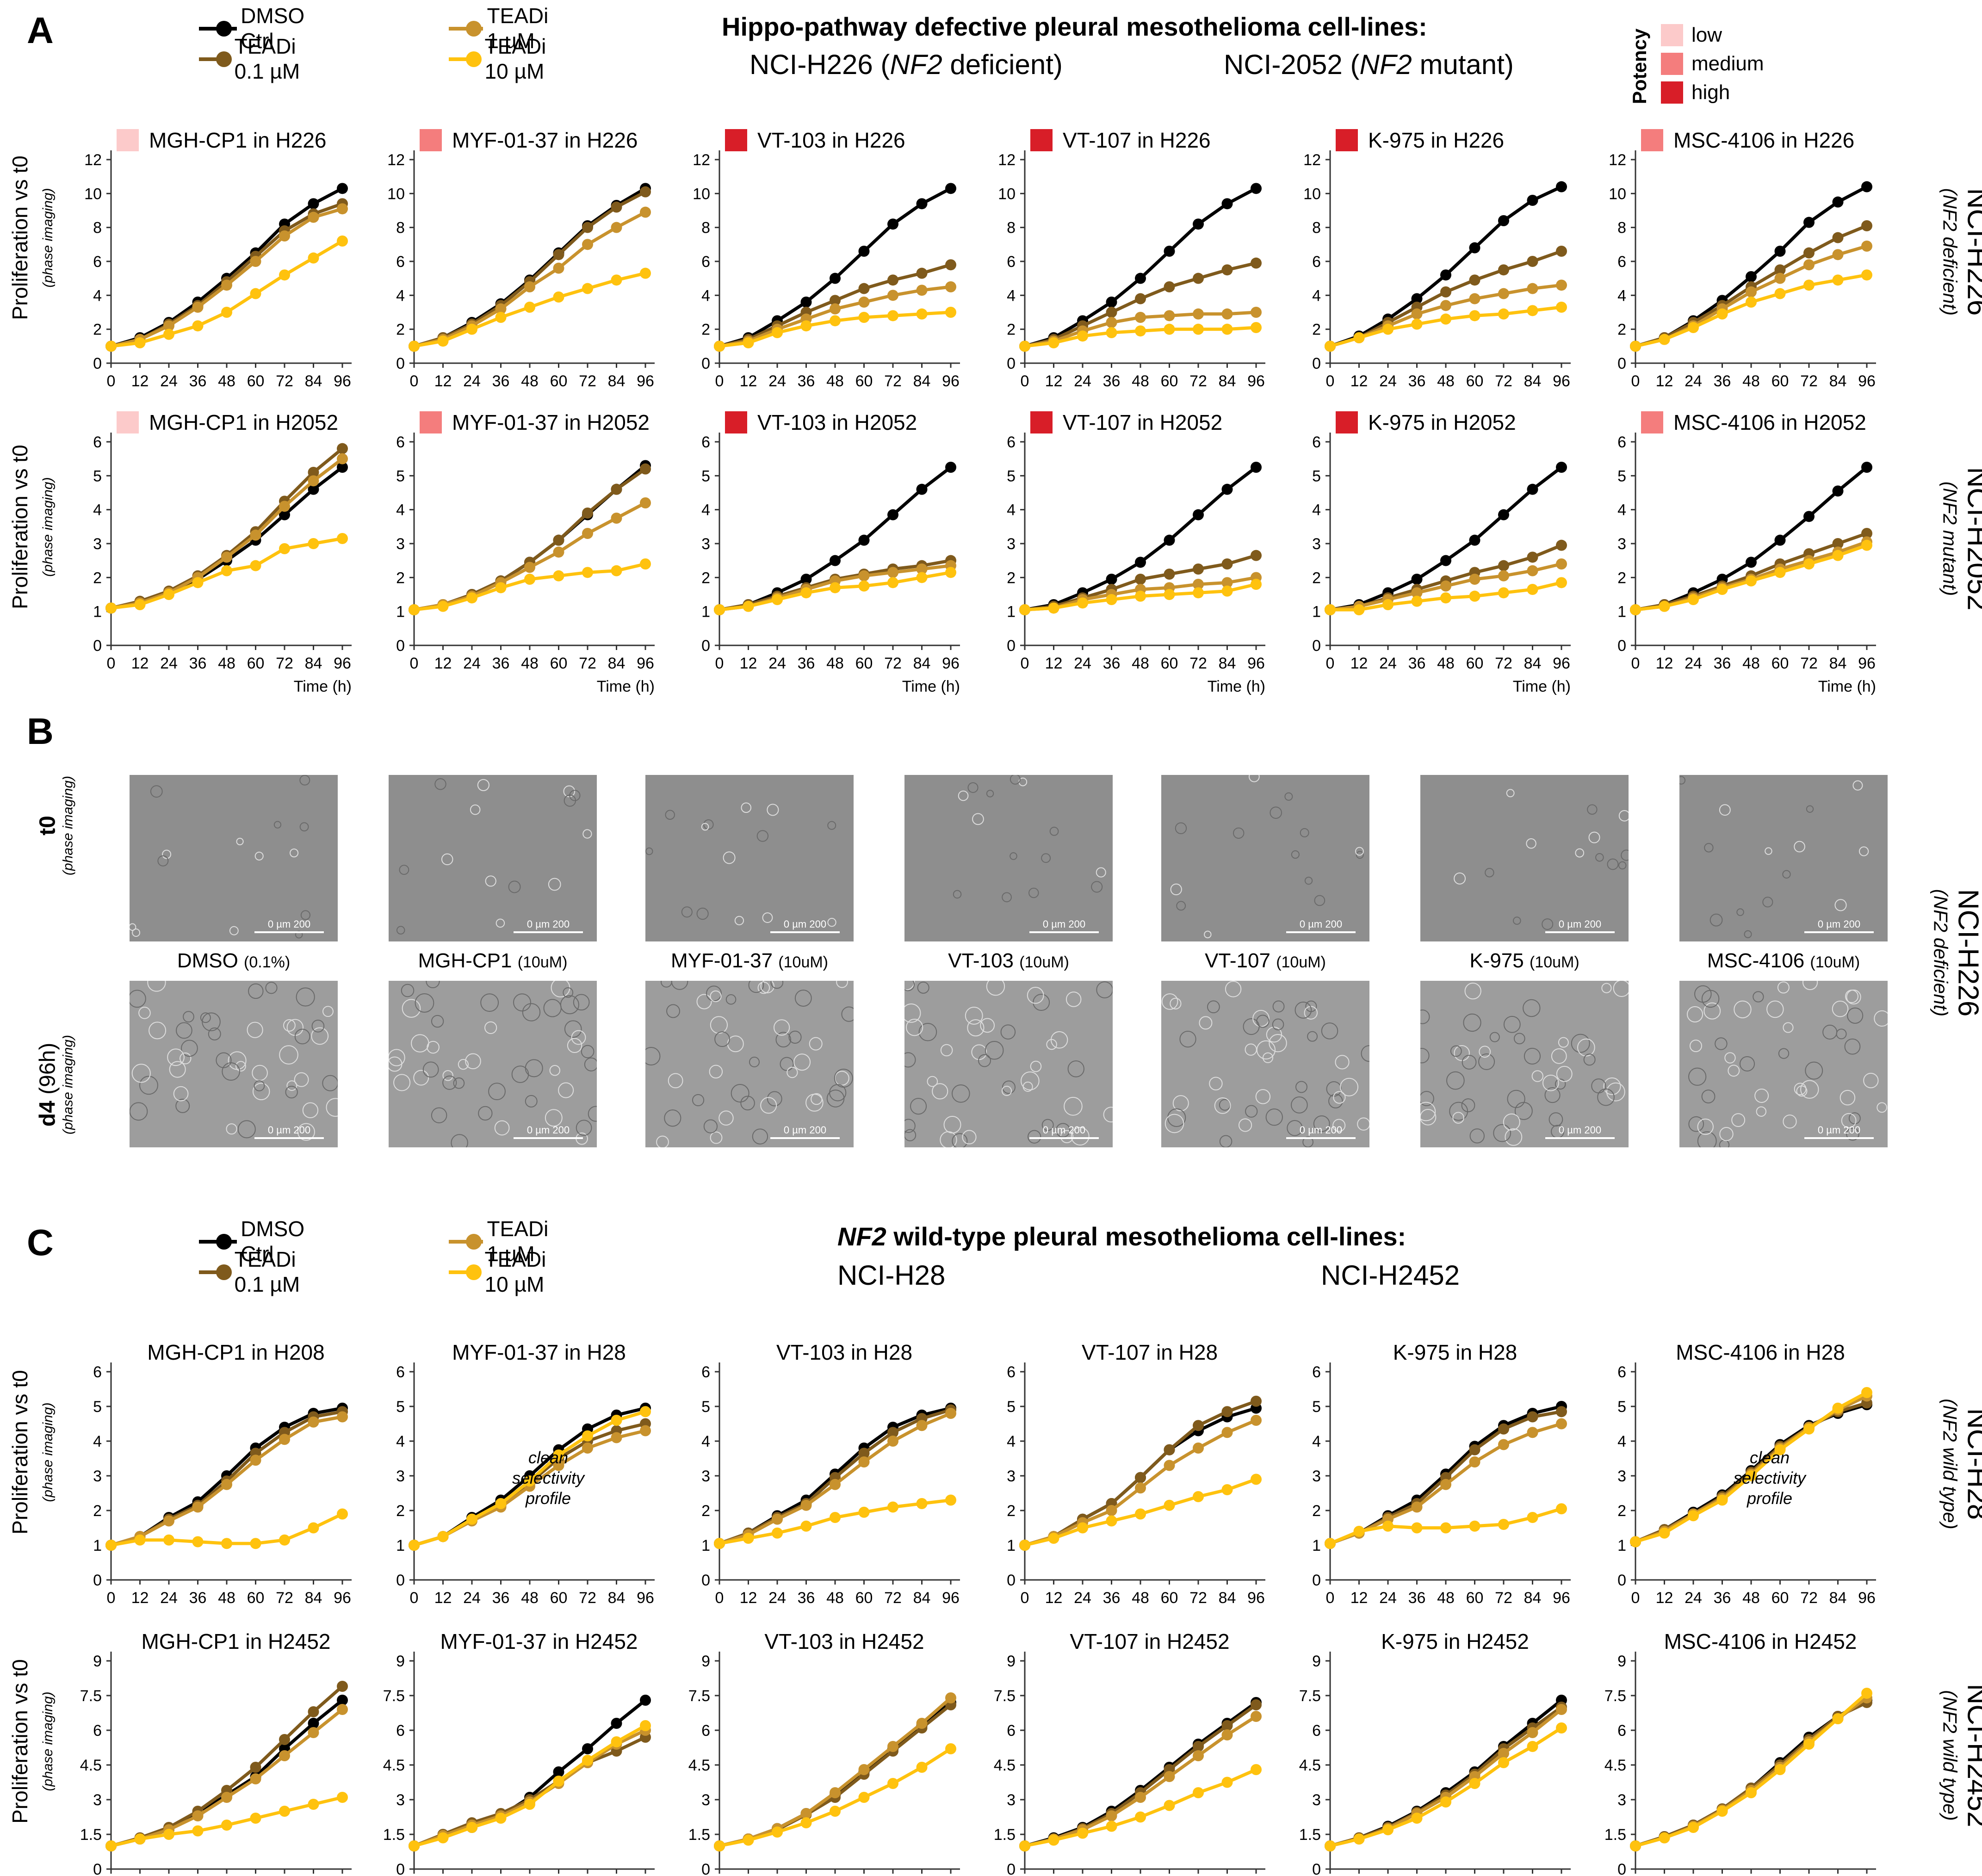  What do you see at coordinates (548, 1457) in the screenshot?
I see `chart-annotation: clean` at bounding box center [548, 1457].